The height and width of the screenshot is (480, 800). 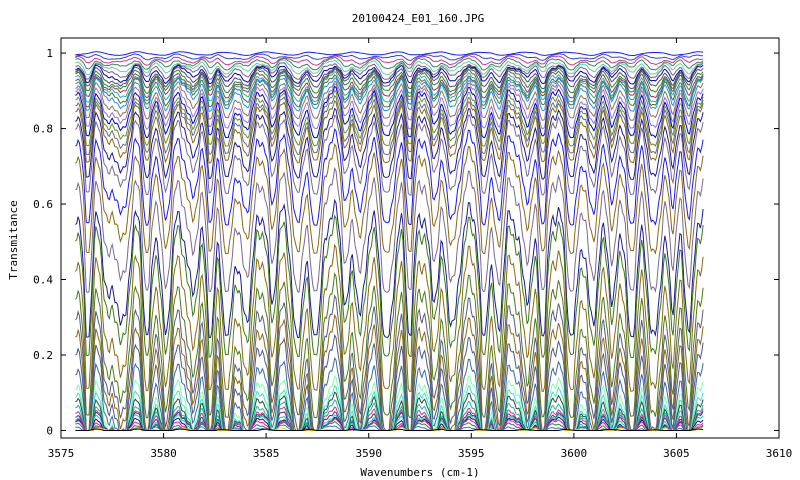 I want to click on y-axis-label: Transmitance, so click(x=13, y=239).